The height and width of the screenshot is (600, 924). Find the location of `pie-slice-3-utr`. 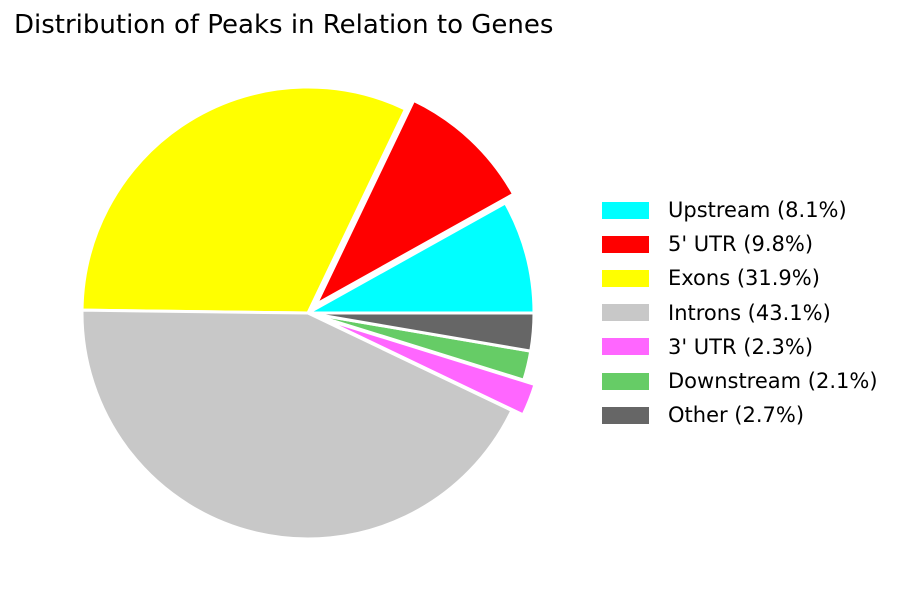

pie-slice-3-utr is located at coordinates (427, 366).